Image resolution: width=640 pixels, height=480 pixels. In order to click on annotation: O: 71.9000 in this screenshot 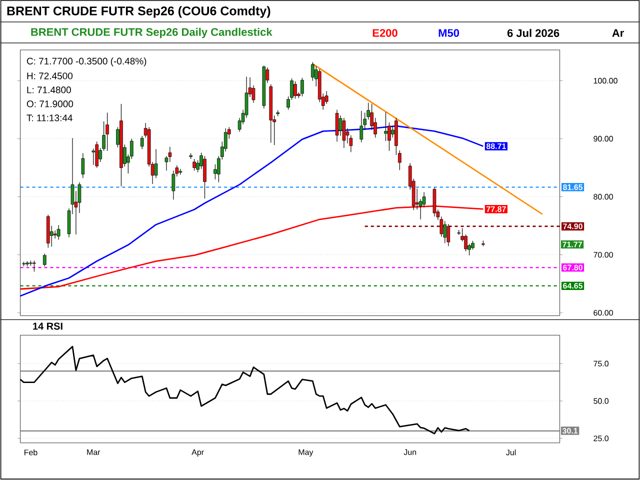, I will do `click(50, 104)`.